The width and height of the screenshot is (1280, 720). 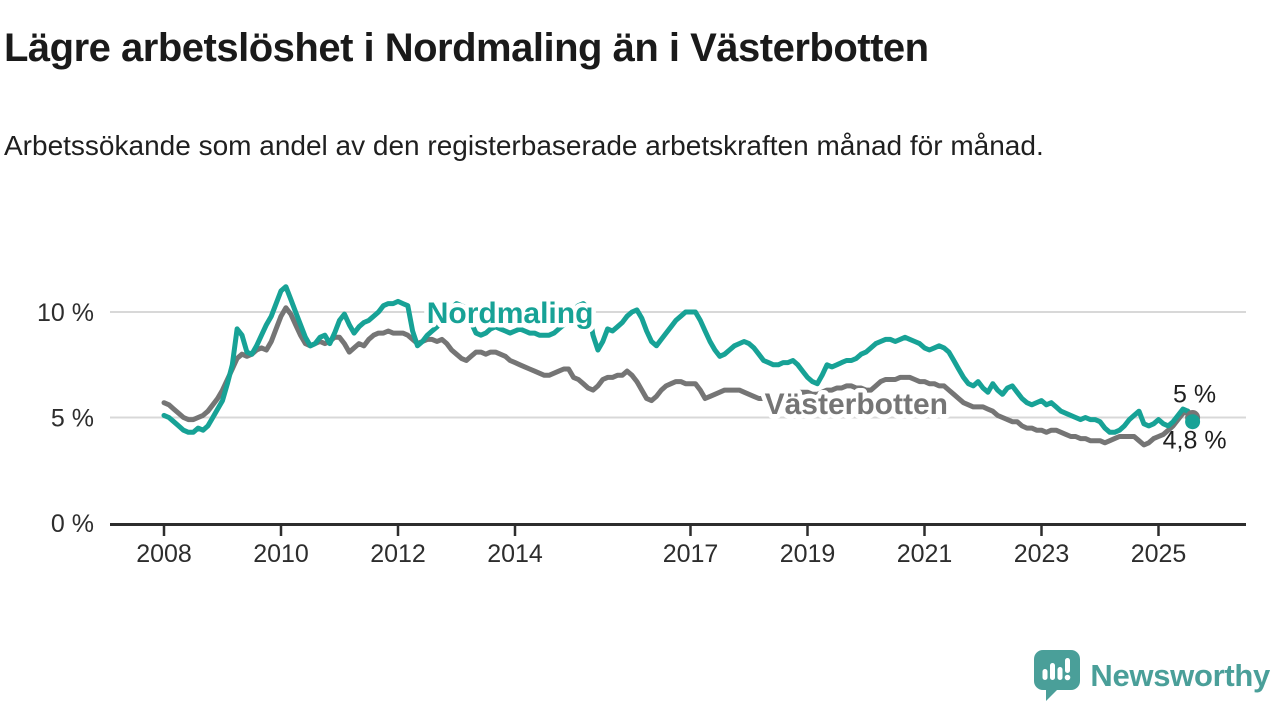 I want to click on nordmaling-series-label: Nordmaling, so click(x=510, y=313).